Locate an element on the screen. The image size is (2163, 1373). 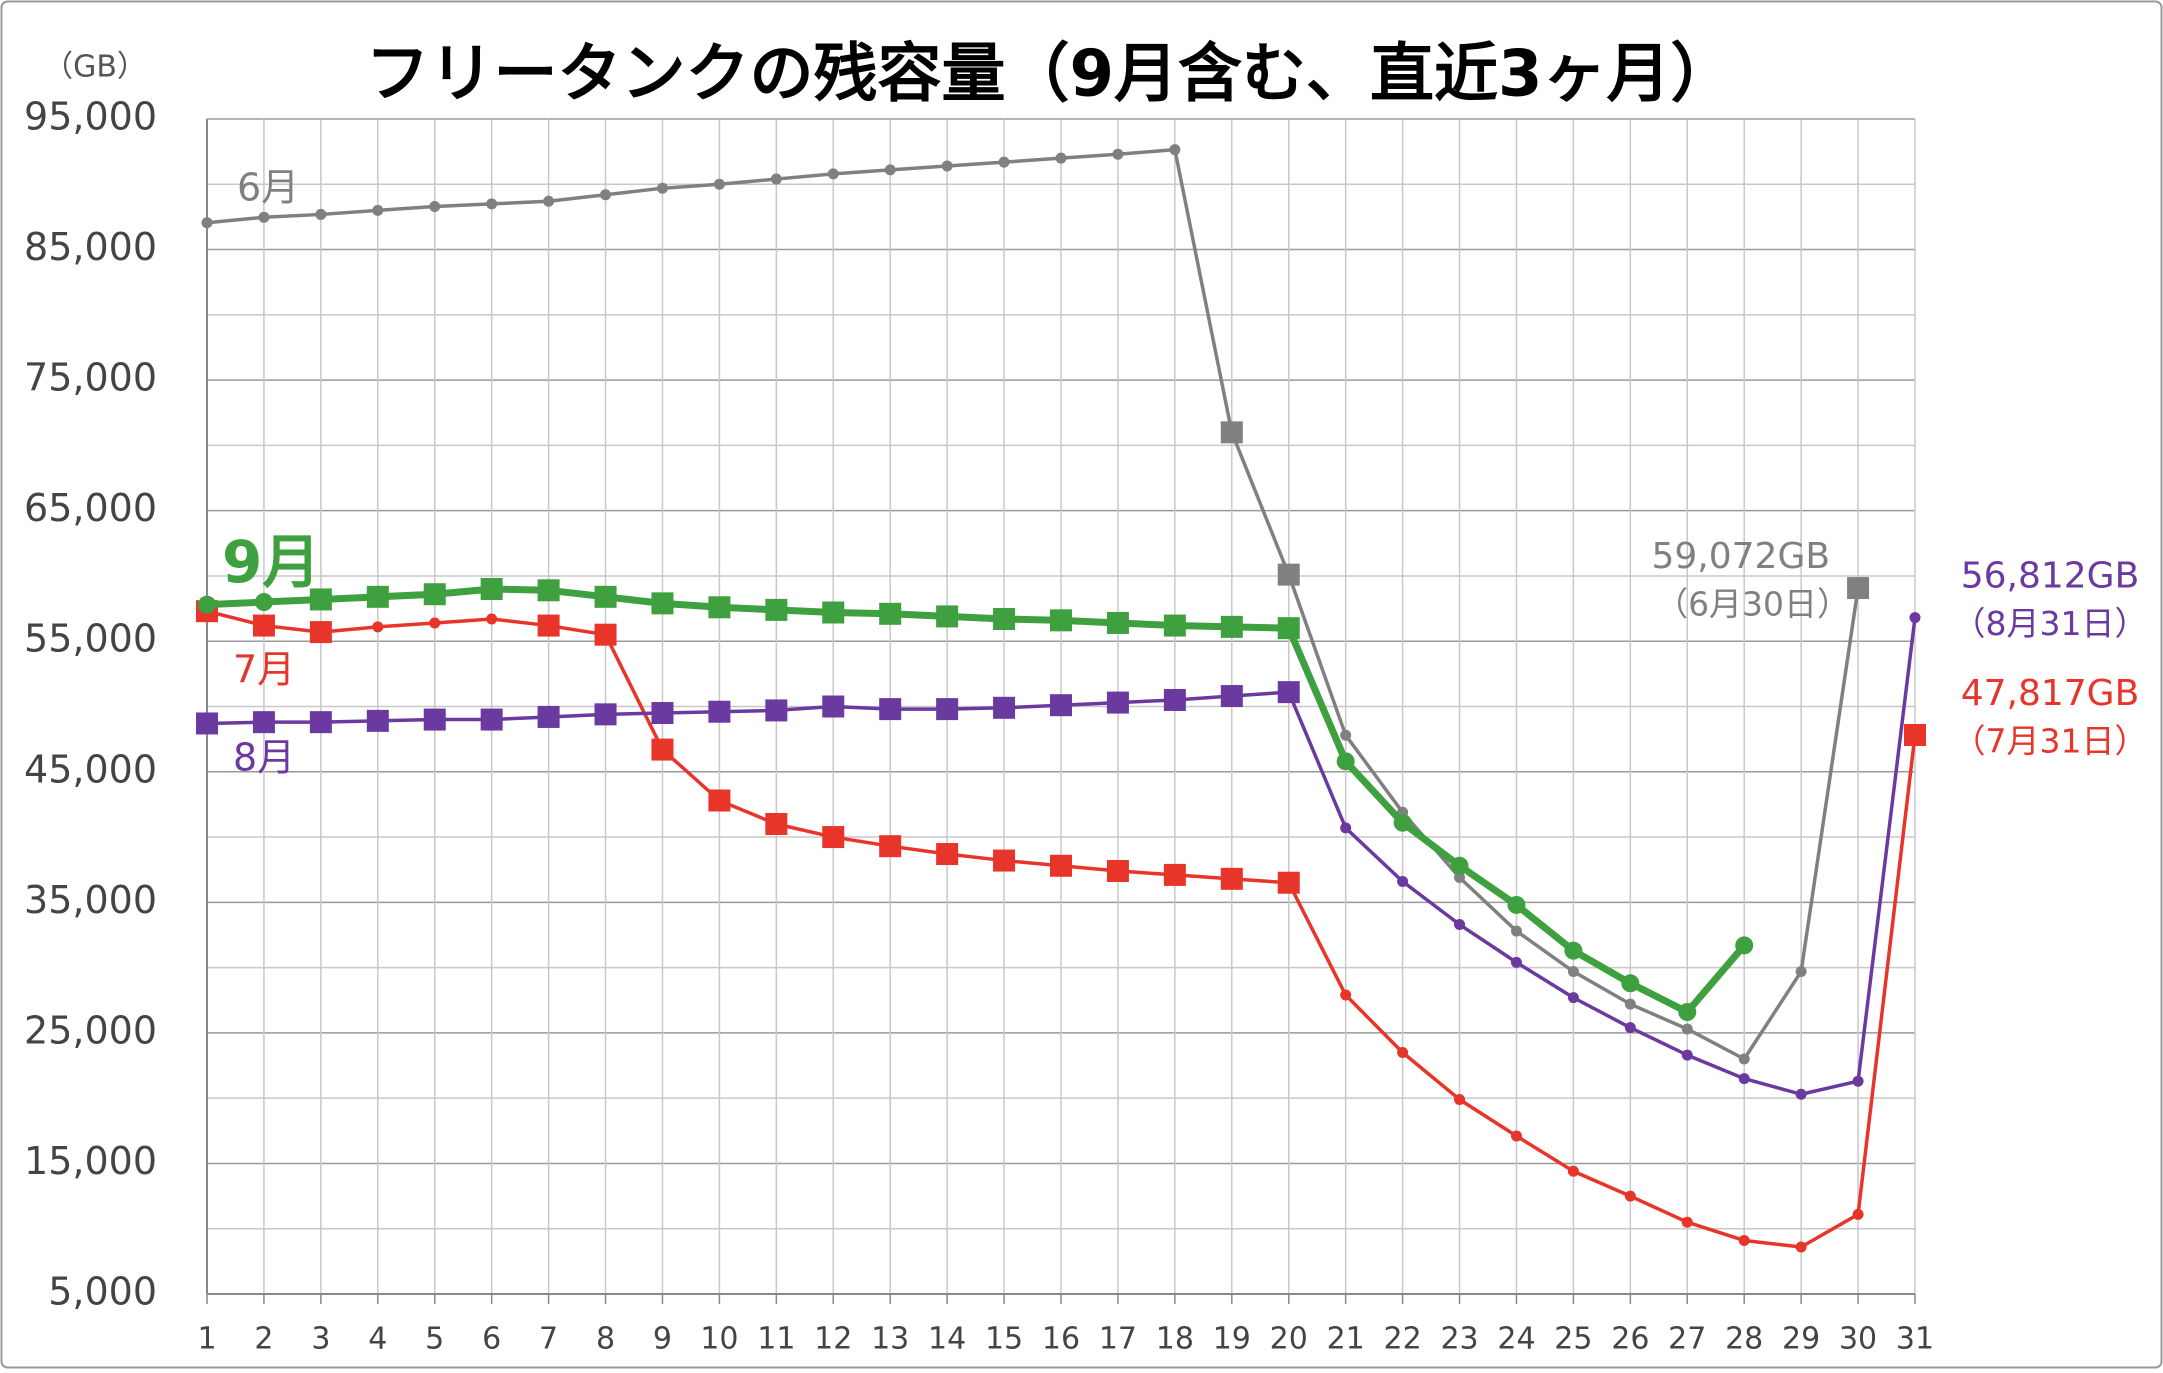
x-tick-label: 7 is located at coordinates (548, 1339).